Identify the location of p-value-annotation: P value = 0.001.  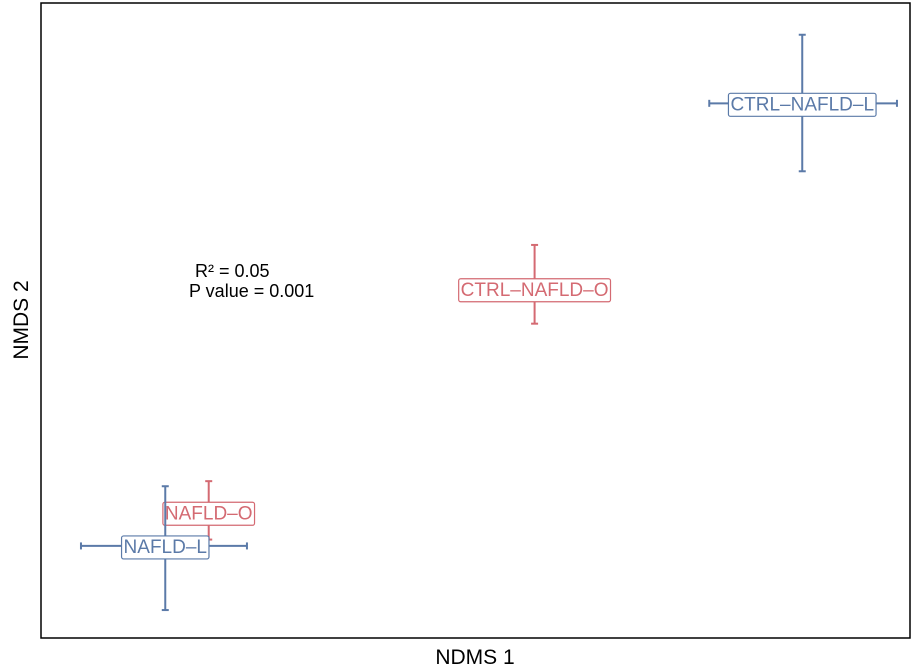
(251, 291).